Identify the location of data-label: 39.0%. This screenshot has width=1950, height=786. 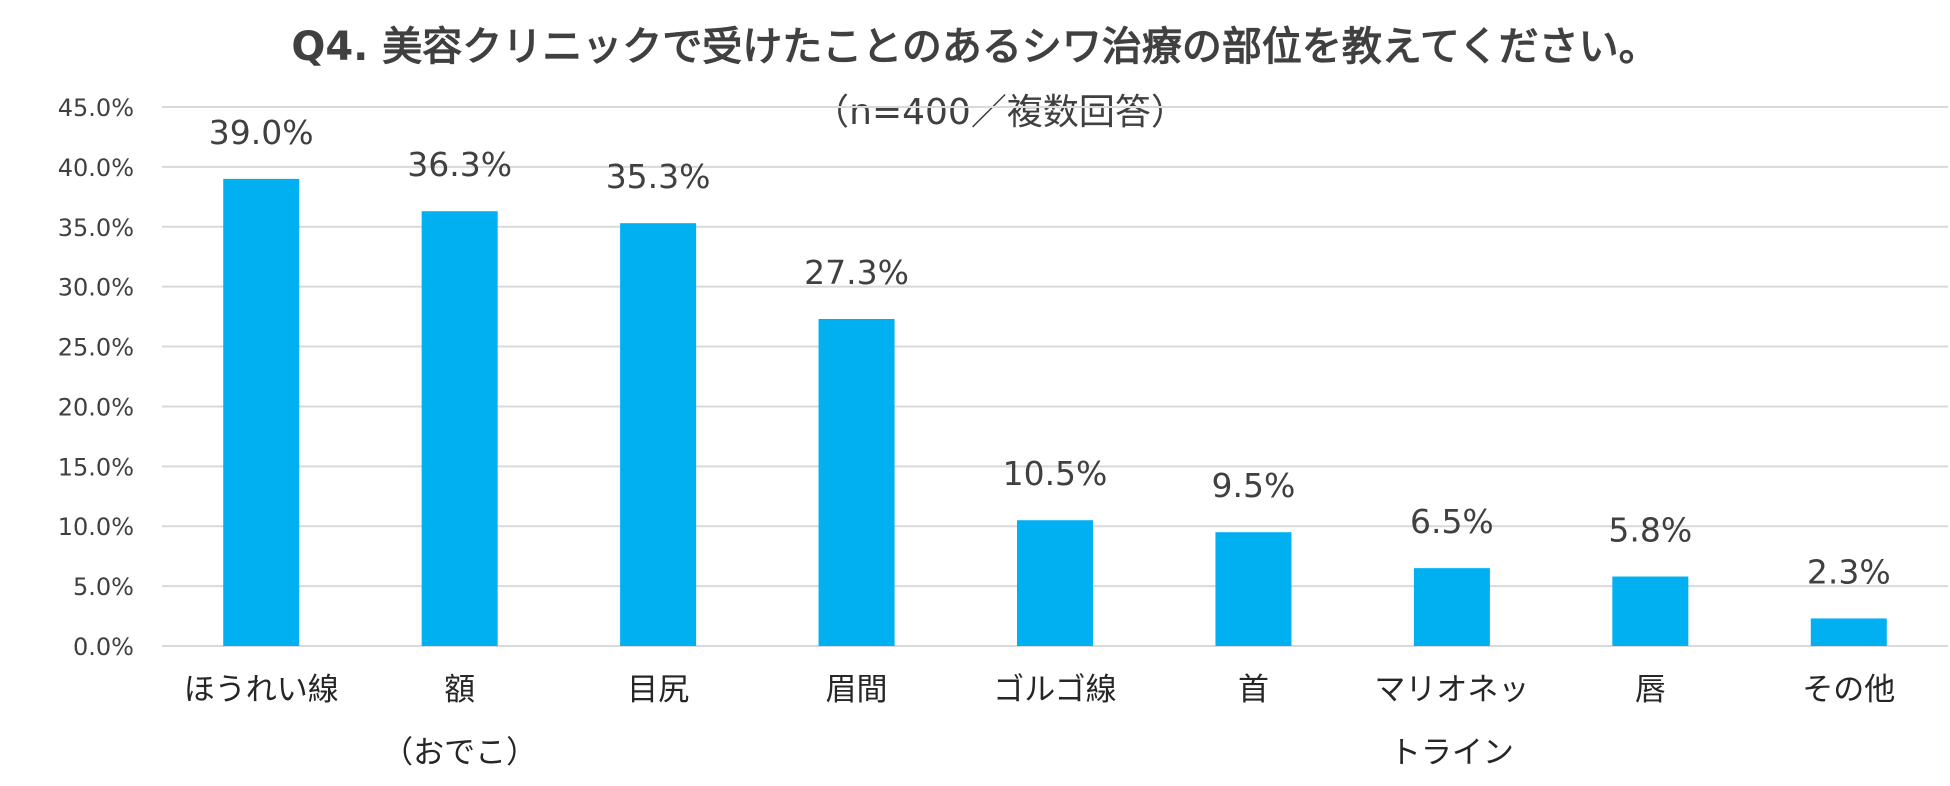
(261, 132).